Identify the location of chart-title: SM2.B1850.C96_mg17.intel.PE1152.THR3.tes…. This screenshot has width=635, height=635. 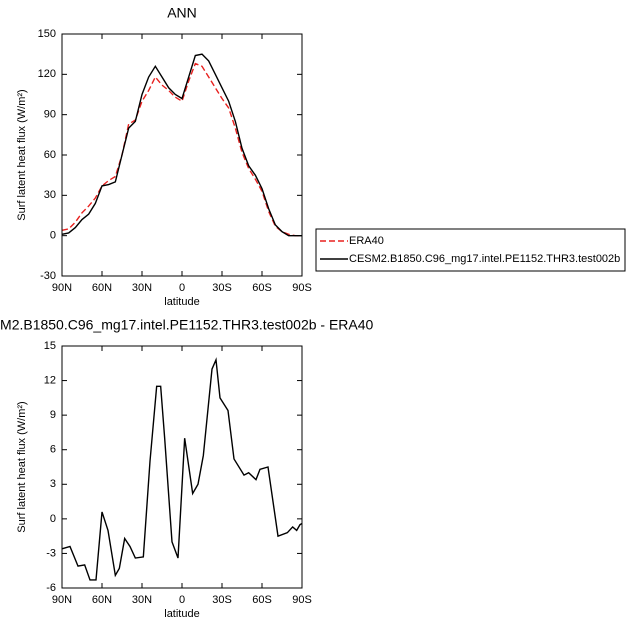
(187, 325).